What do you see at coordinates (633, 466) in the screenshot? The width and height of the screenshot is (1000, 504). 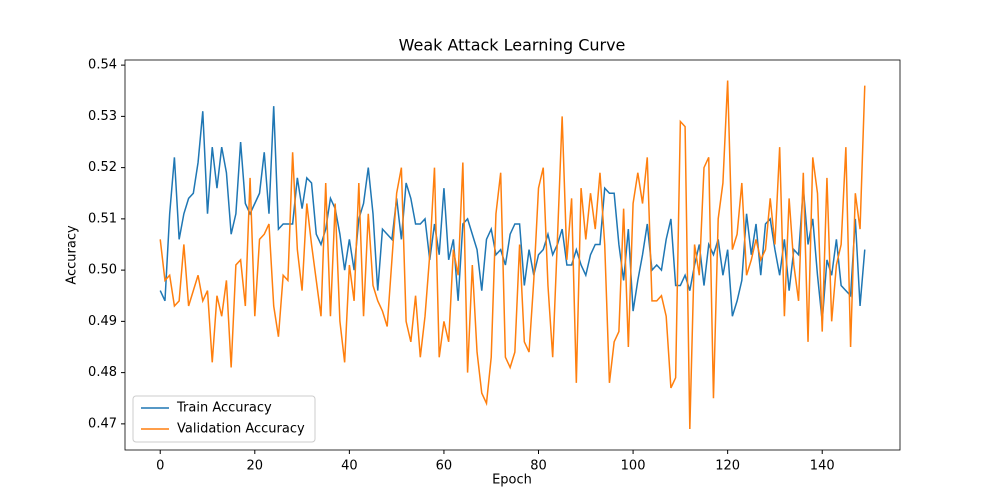 I see `x-tick-label: 100` at bounding box center [633, 466].